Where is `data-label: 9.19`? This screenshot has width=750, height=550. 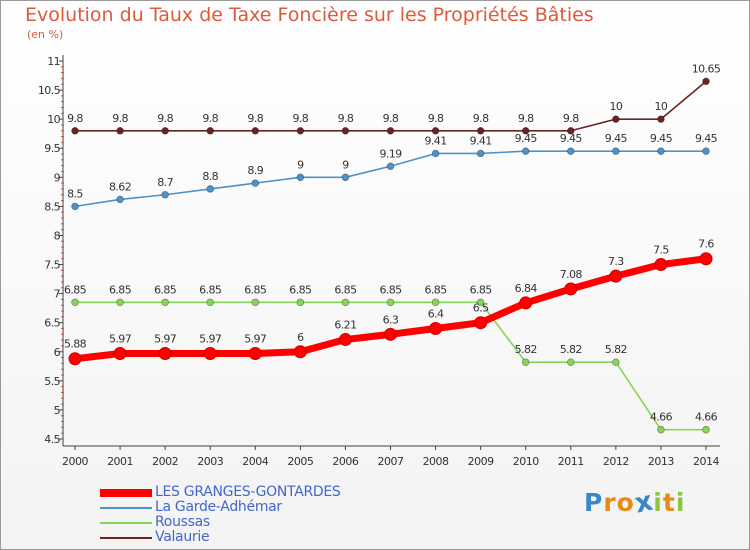
data-label: 9.19 is located at coordinates (390, 153).